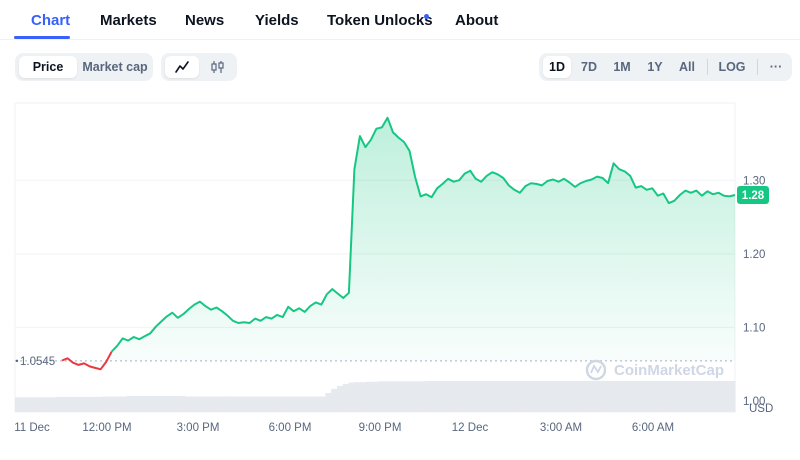 This screenshot has width=800, height=460. Describe the element at coordinates (776, 67) in the screenshot. I see `more-options-button: ···` at that location.